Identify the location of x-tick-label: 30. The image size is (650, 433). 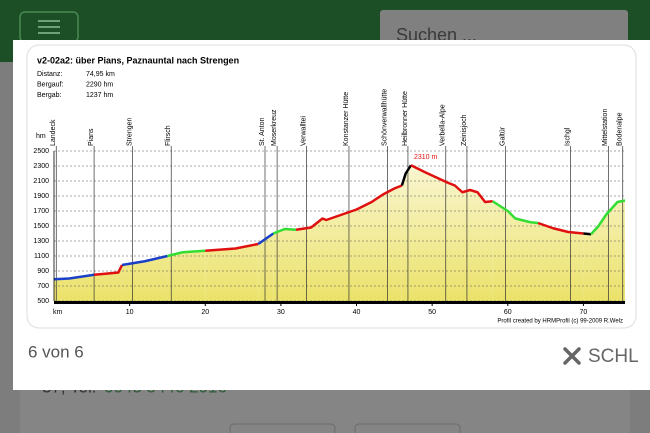
(281, 312).